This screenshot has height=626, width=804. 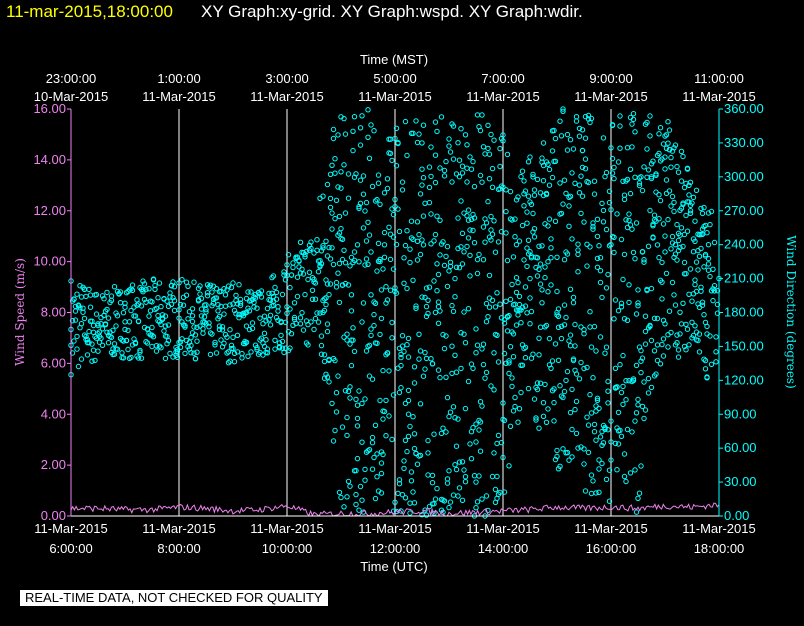 I want to click on bottom-tick-date: 11-Mar-2015, so click(x=286, y=528).